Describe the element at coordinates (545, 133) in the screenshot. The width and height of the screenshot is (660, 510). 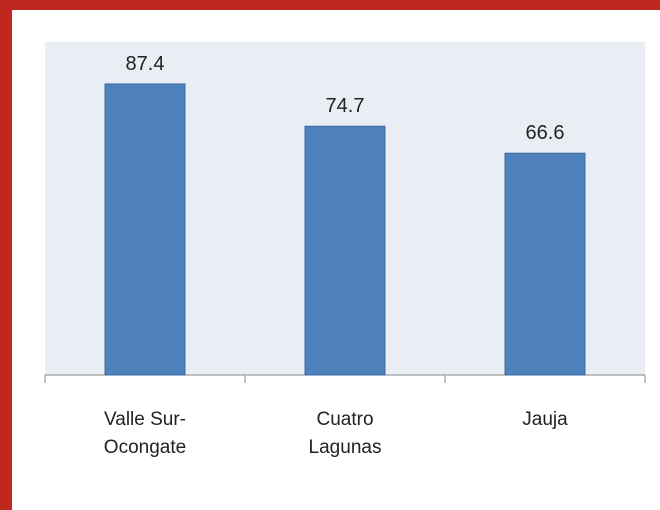
I see `value-label: 66.6` at that location.